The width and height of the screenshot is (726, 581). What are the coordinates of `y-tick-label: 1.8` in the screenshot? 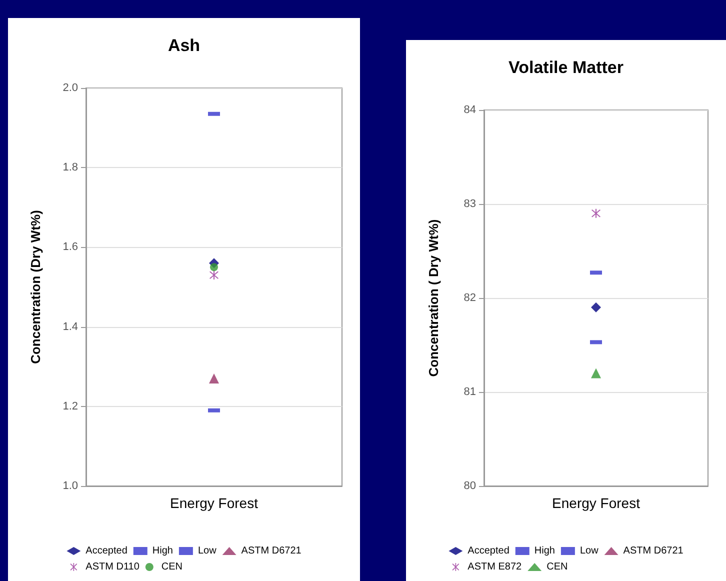 It's located at (70, 168).